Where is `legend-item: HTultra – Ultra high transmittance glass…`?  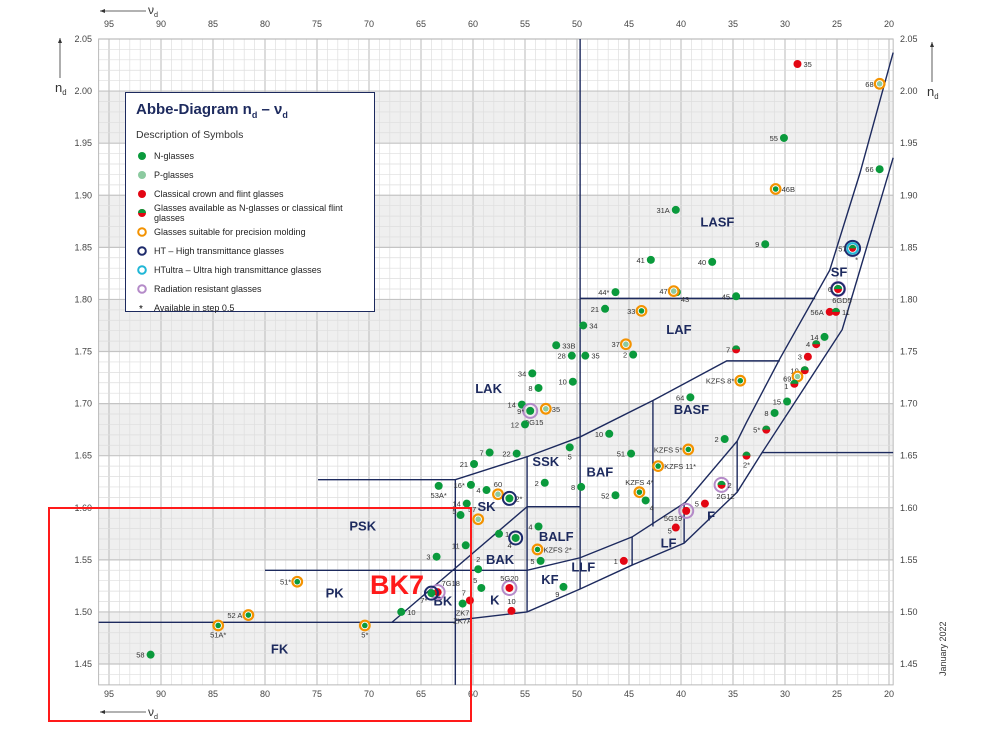 legend-item: HTultra – Ultra high transmittance glass… is located at coordinates (250, 269).